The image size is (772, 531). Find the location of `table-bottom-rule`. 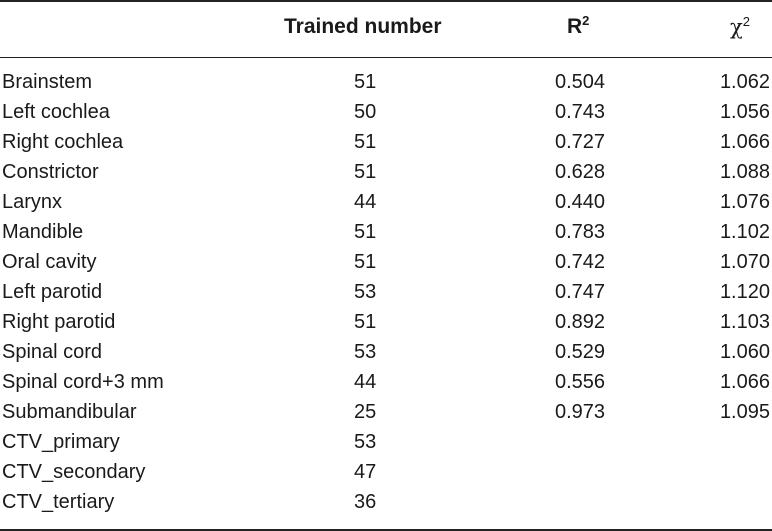

table-bottom-rule is located at coordinates (386, 530).